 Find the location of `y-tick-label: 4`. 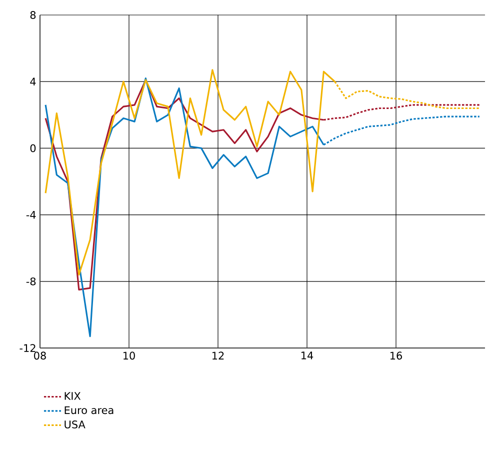

y-tick-label: 4 is located at coordinates (33, 82).